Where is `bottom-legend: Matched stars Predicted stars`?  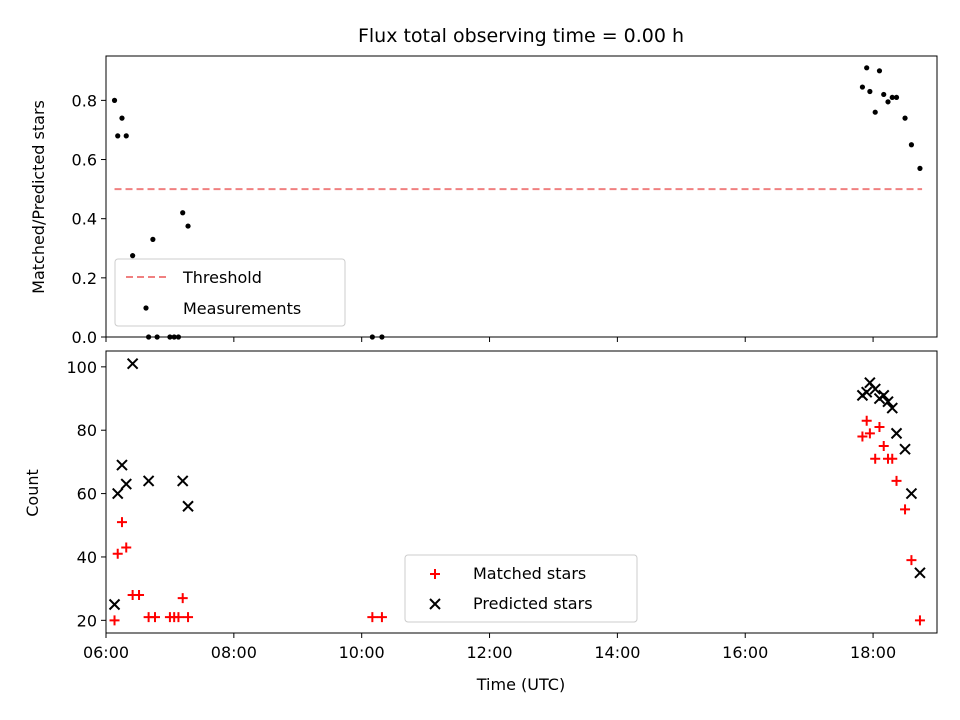 bottom-legend: Matched stars Predicted stars is located at coordinates (521, 588).